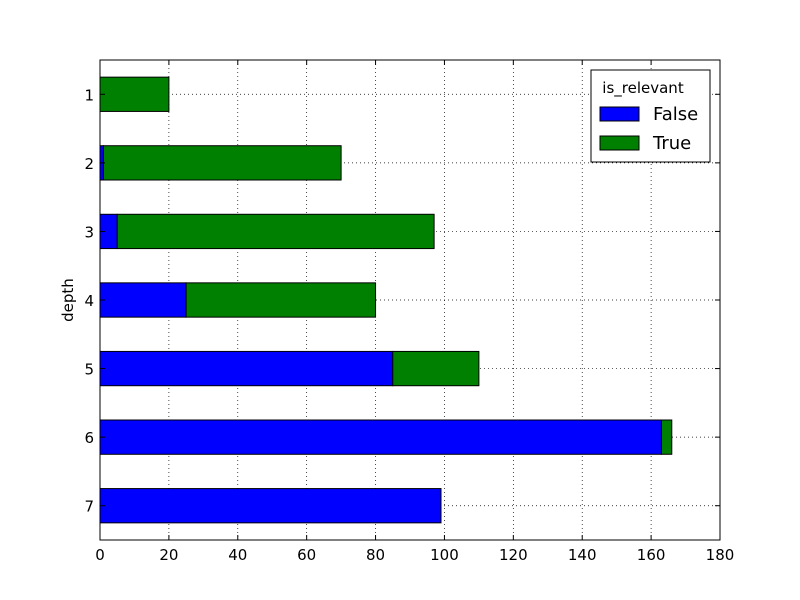  What do you see at coordinates (89, 232) in the screenshot?
I see `y-tick-label: 3` at bounding box center [89, 232].